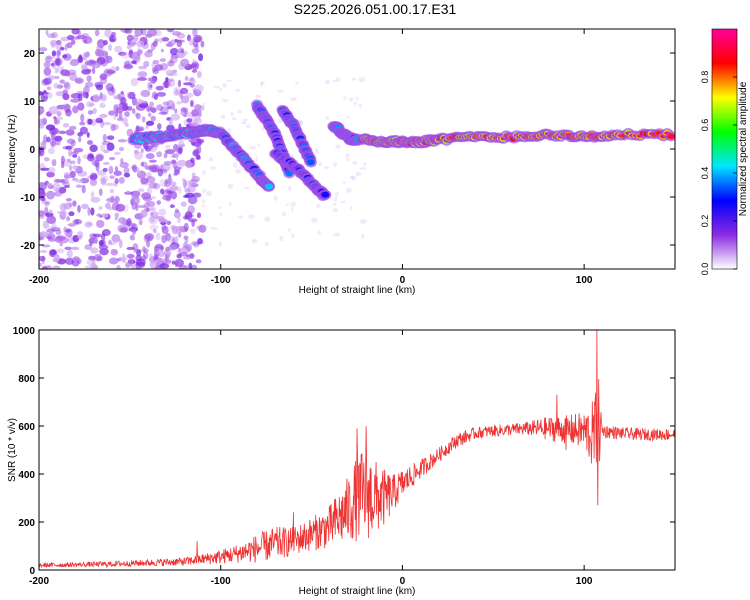 This screenshot has width=750, height=600. What do you see at coordinates (39, 581) in the screenshot?
I see `snr-xtick-label: -200` at bounding box center [39, 581].